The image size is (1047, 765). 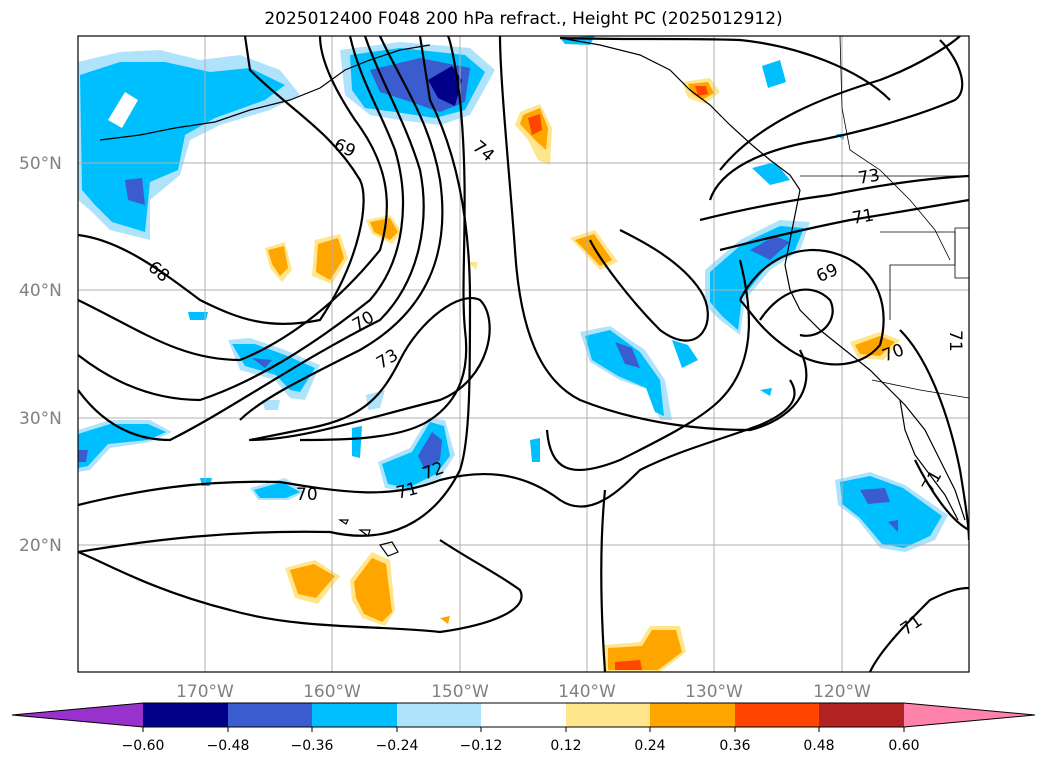 What do you see at coordinates (869, 176) in the screenshot?
I see `contour-label: 73` at bounding box center [869, 176].